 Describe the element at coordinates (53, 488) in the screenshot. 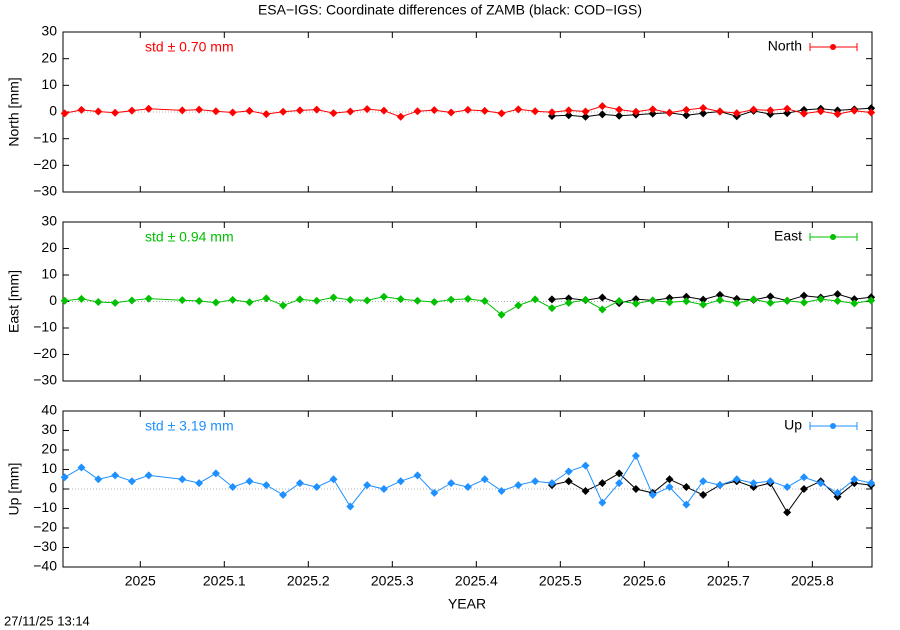

I see `y-tick-label: 0` at that location.